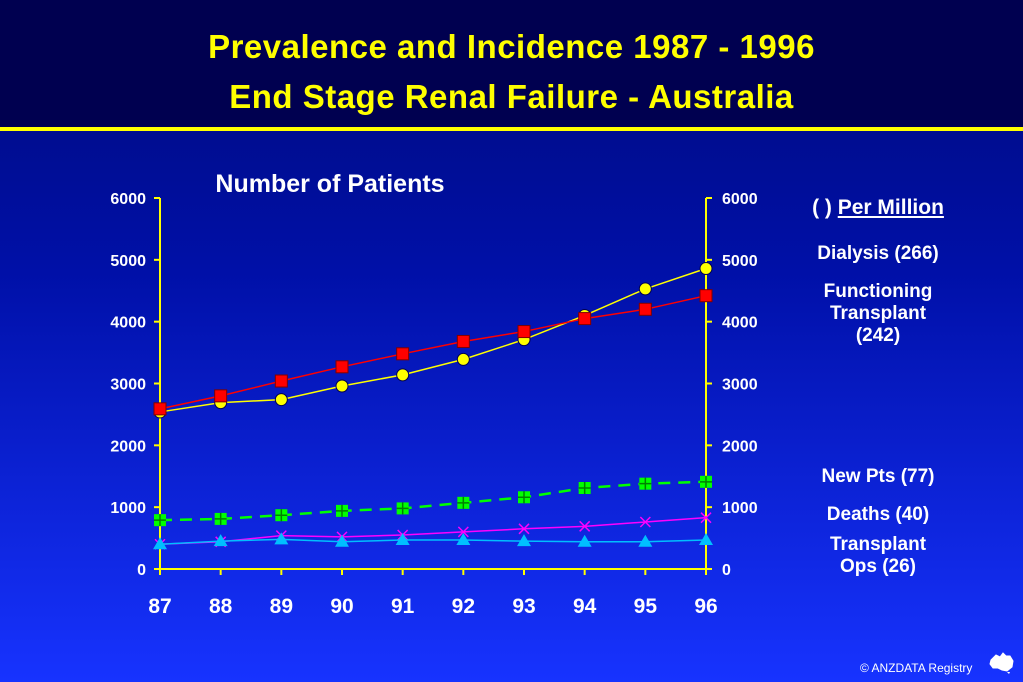 The image size is (1023, 682). What do you see at coordinates (433, 531) in the screenshot?
I see `series-line-transplant_ops` at bounding box center [433, 531].